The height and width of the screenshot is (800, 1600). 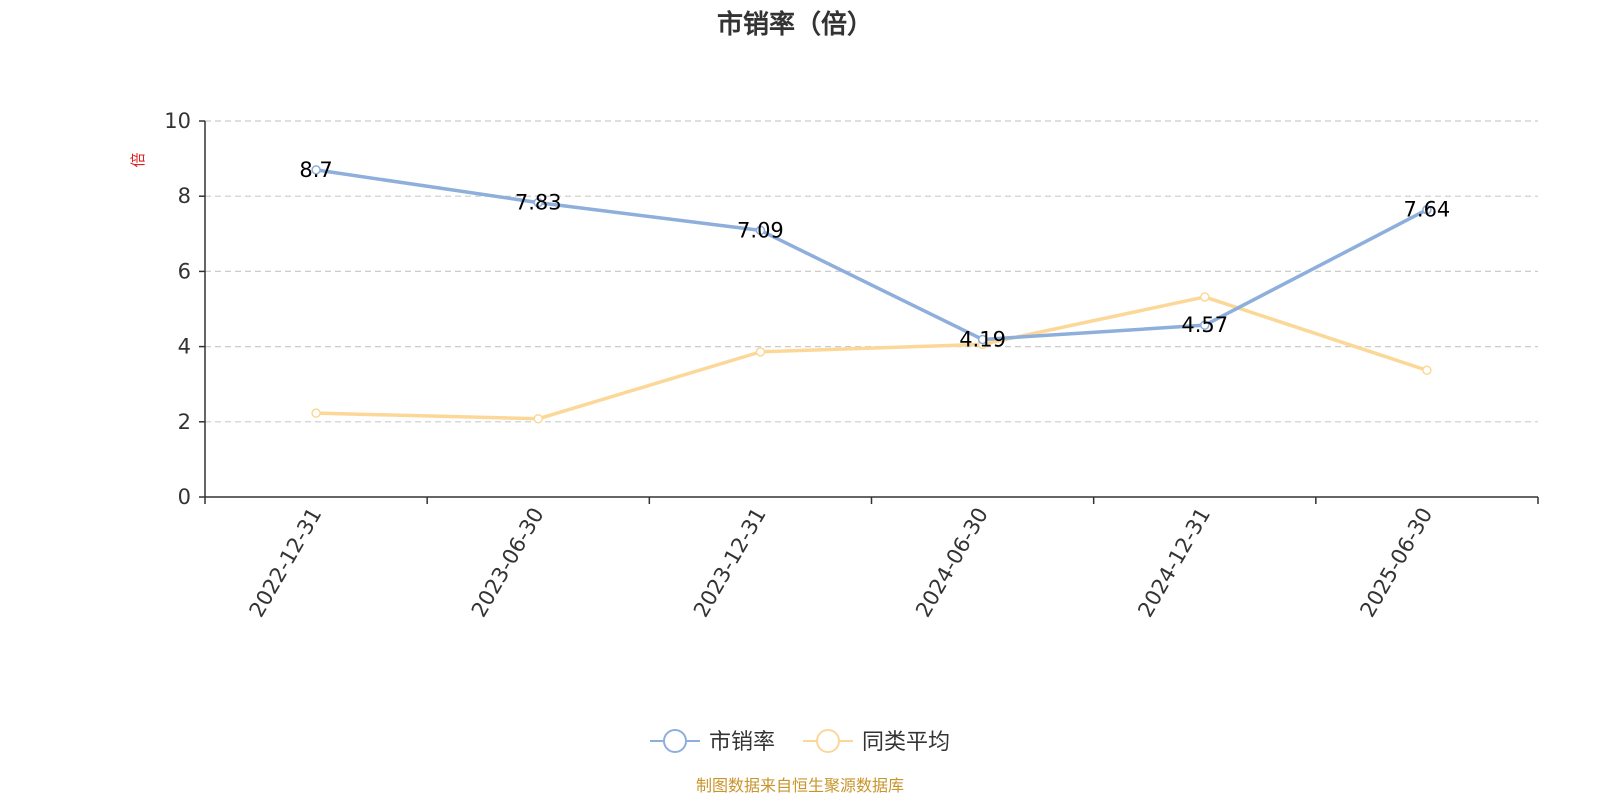 What do you see at coordinates (795, 24) in the screenshot?
I see `chart-title: 市销率（倍）` at bounding box center [795, 24].